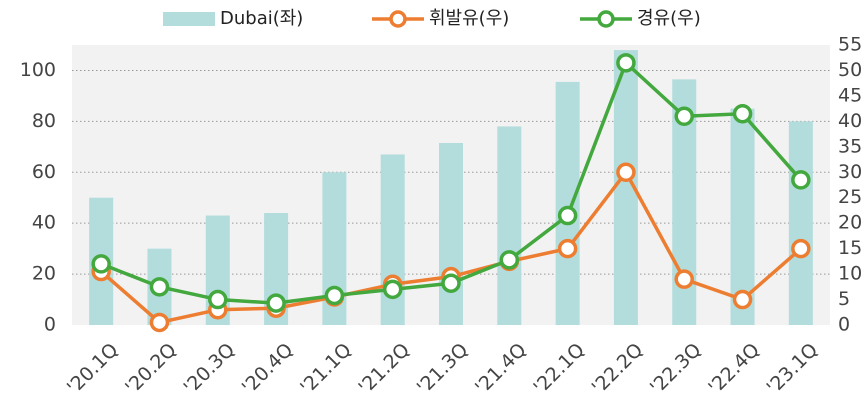 The height and width of the screenshot is (405, 864). I want to click on legend-label: 휘발유(우), so click(469, 18).